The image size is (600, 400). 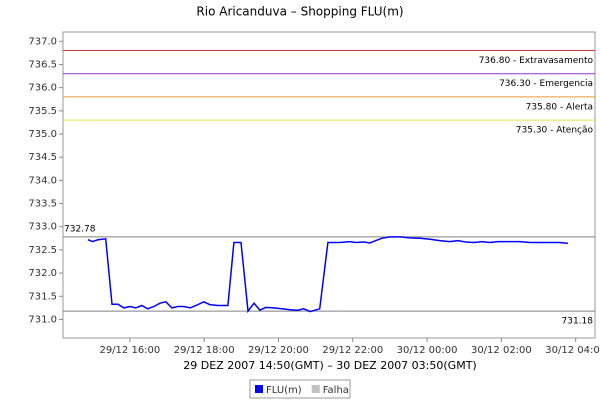 What do you see at coordinates (42, 296) in the screenshot?
I see `y-tick-label: 731.5` at bounding box center [42, 296].